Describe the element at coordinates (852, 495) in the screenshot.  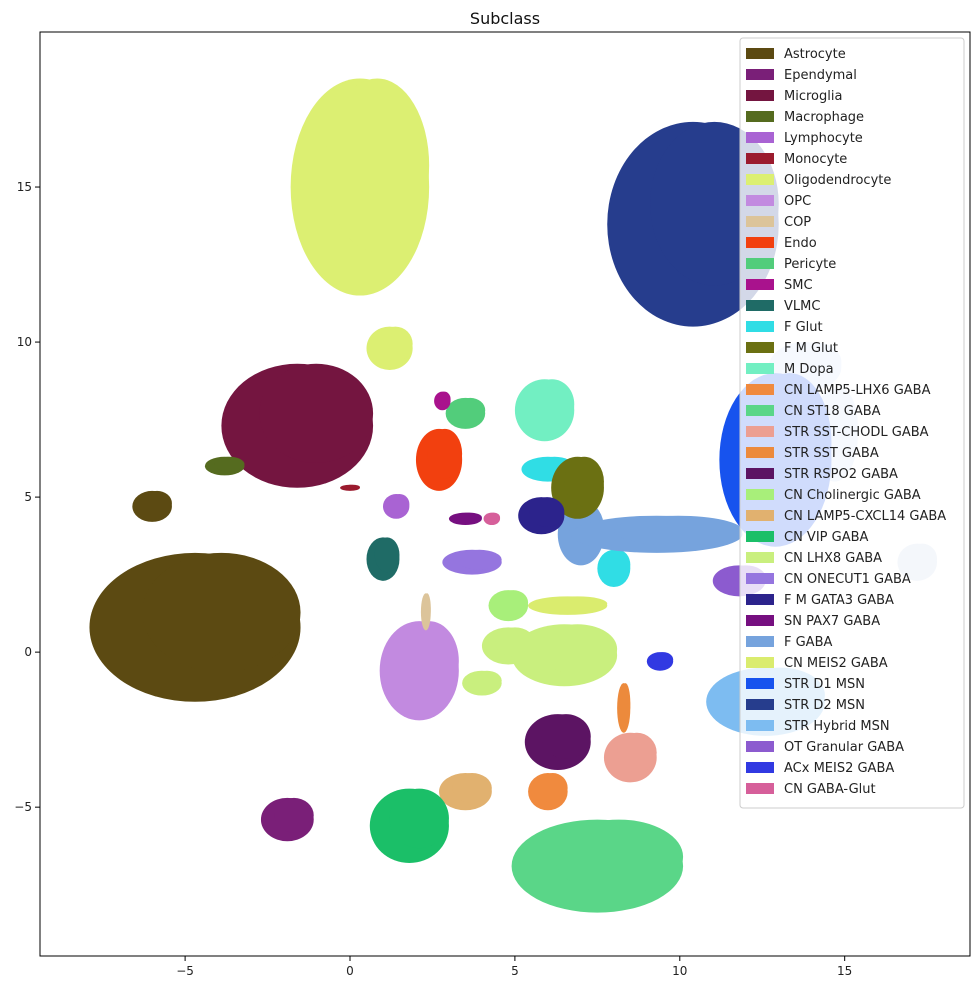
I see `legend-label: CN Cholinergic GABA` at that location.